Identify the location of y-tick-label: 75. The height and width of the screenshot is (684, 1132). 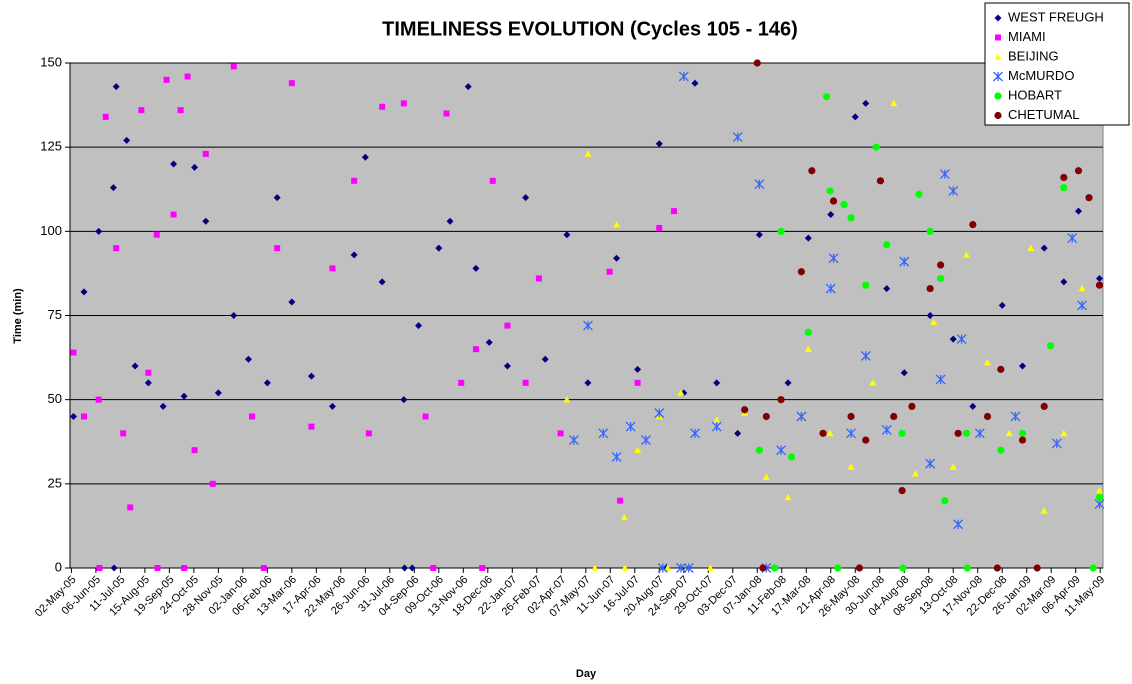
(55, 314).